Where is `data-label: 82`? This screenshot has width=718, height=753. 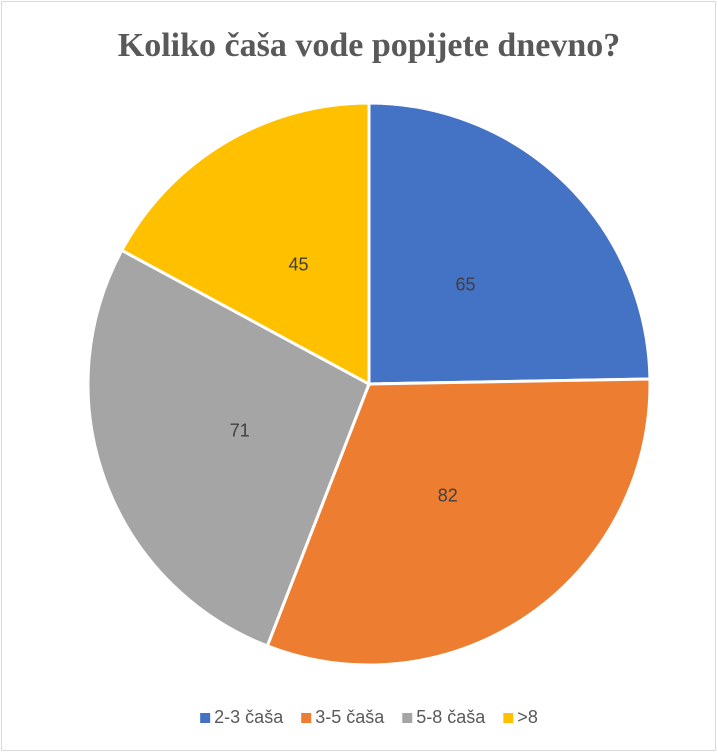 data-label: 82 is located at coordinates (448, 496).